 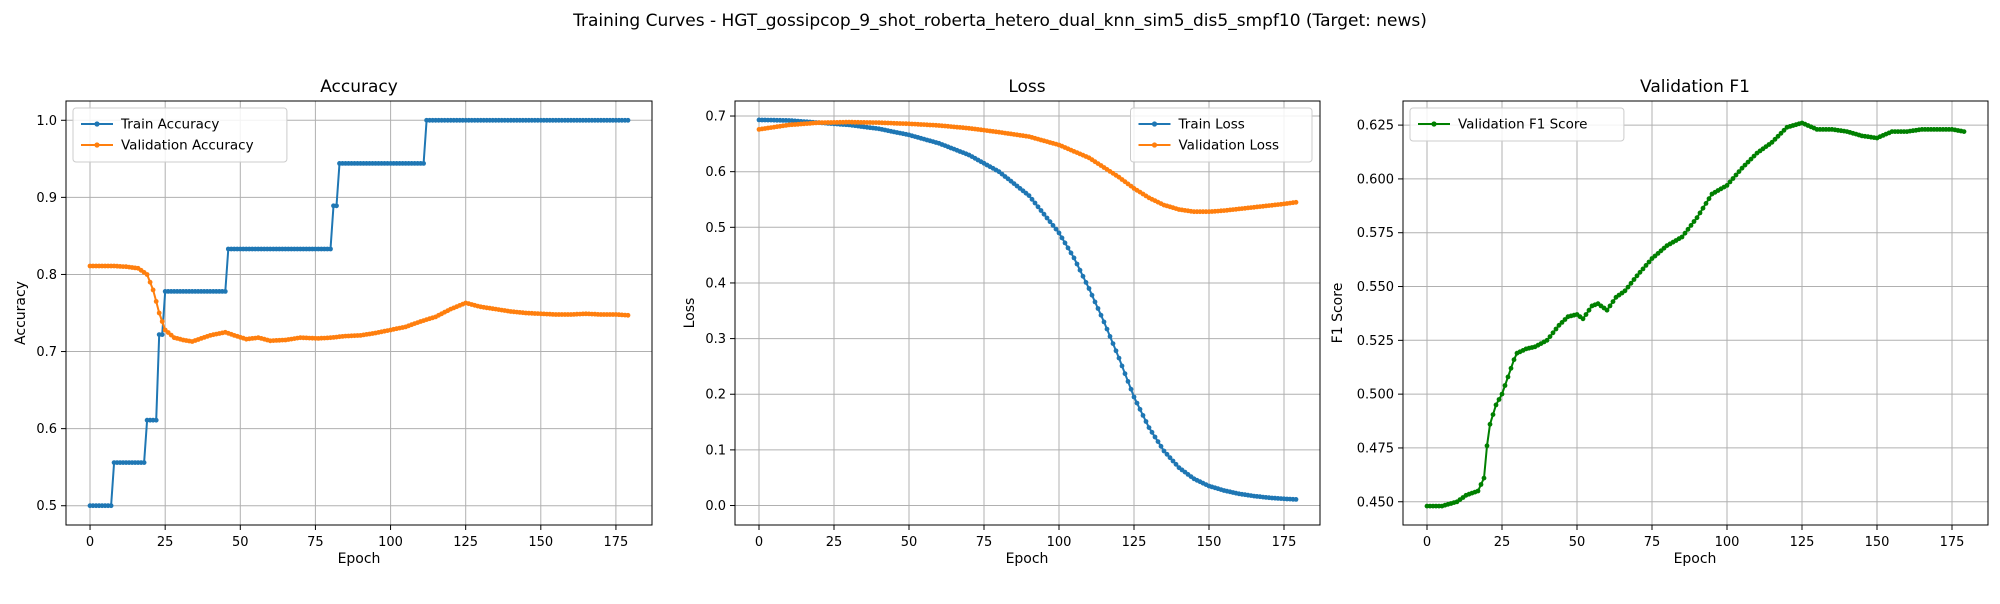 I want to click on loss-x-tick-label: 0, so click(x=759, y=542).